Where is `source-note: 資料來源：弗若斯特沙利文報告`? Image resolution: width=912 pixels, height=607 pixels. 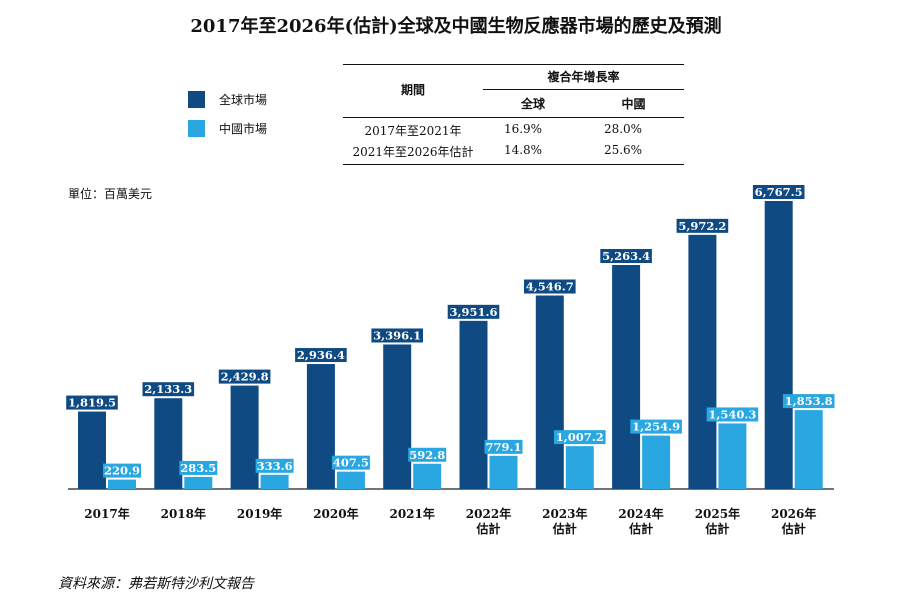
source-note: 資料來源：弗若斯特沙利文報告 is located at coordinates (156, 584).